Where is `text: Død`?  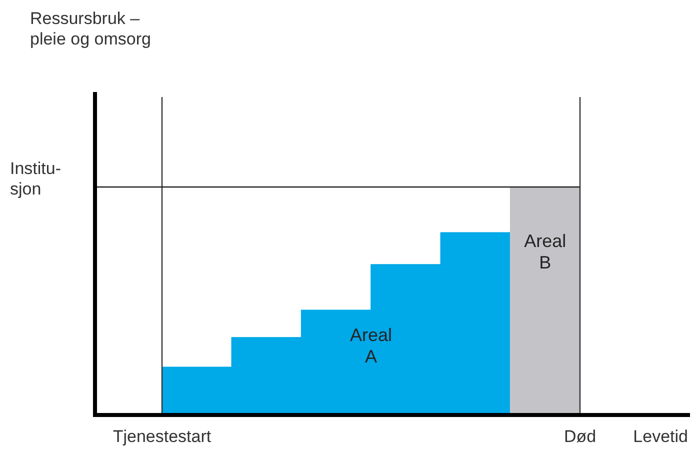
text: Død is located at coordinates (580, 436).